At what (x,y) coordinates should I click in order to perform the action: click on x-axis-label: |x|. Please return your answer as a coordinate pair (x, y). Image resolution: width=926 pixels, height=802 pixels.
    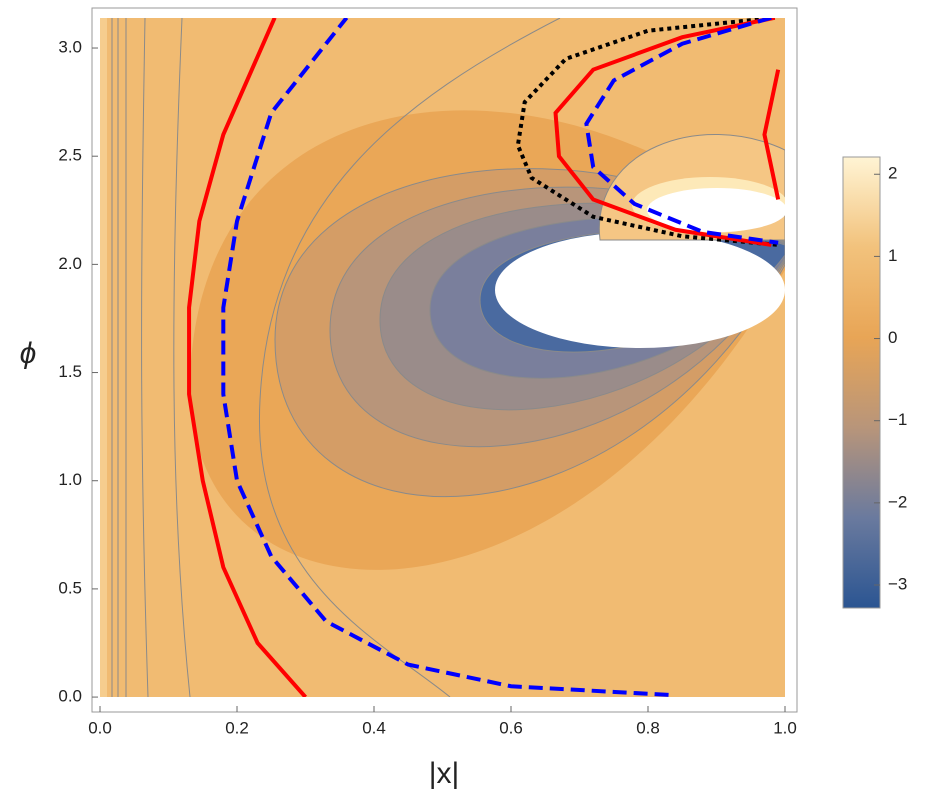
    Looking at the image, I should click on (444, 773).